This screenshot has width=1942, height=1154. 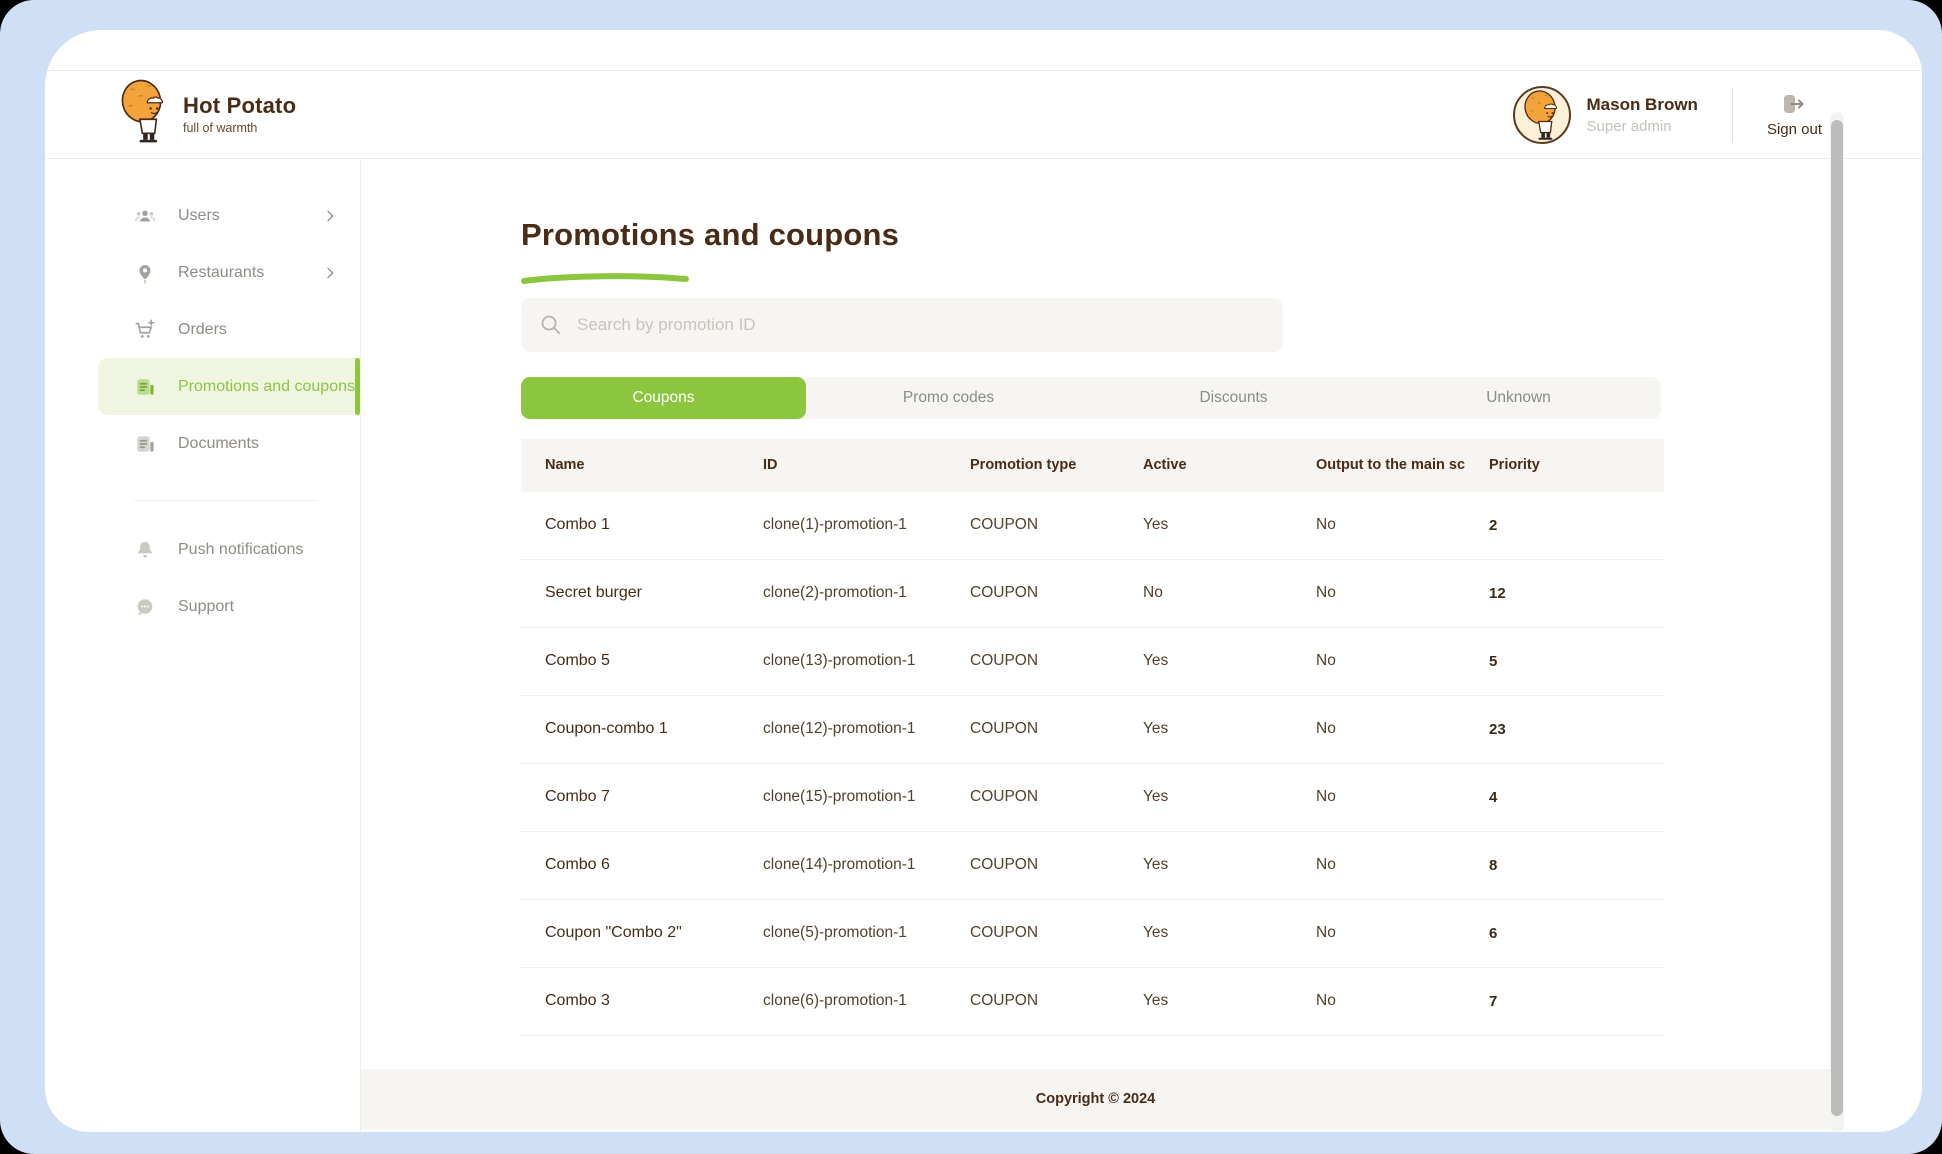 I want to click on cart-icon, so click(x=145, y=330).